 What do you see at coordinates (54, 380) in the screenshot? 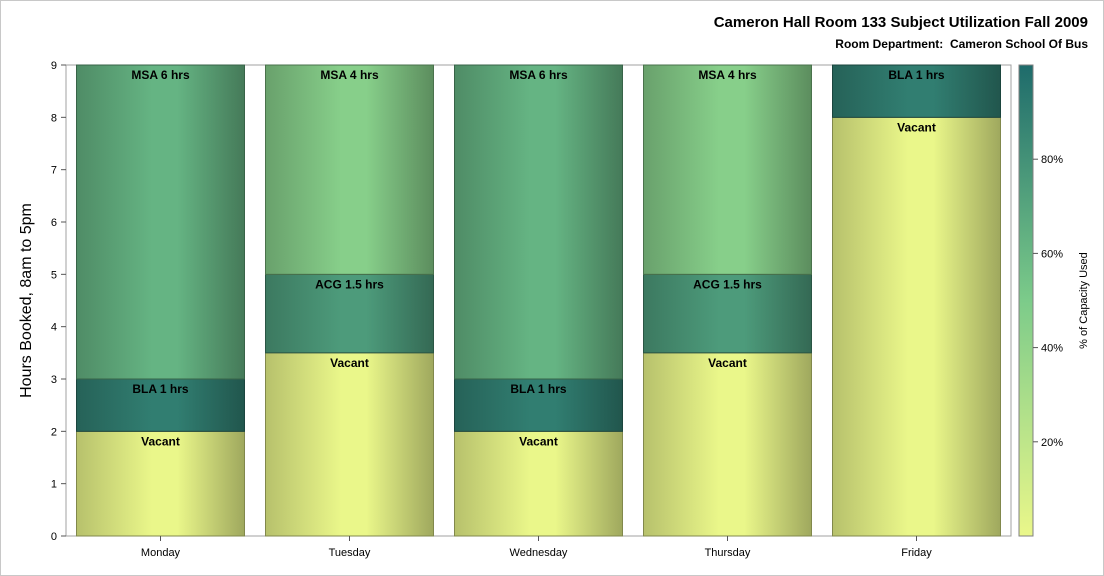
I see `y-tick-label: 3` at bounding box center [54, 380].